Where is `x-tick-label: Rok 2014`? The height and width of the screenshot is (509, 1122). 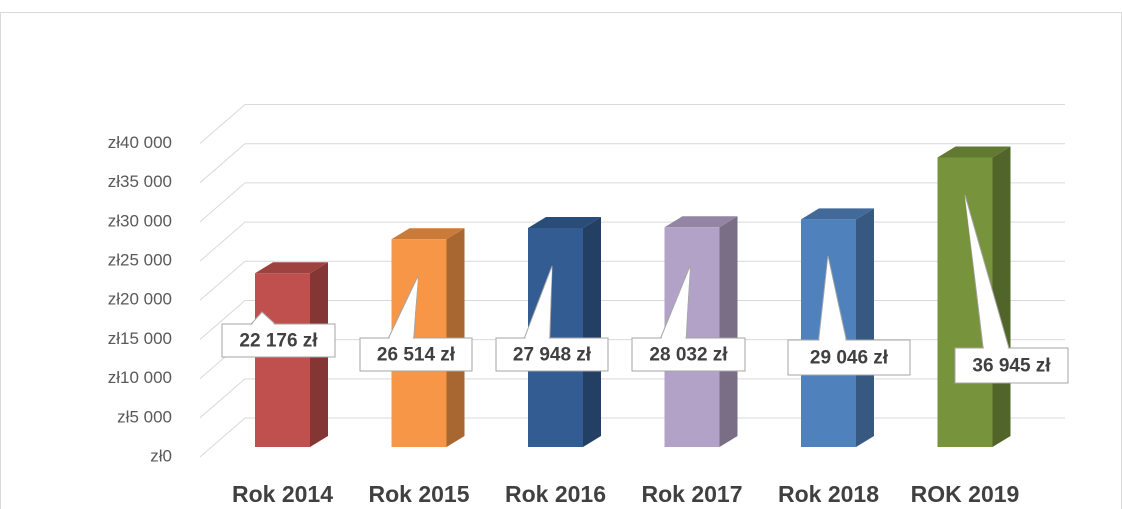 x-tick-label: Rok 2014 is located at coordinates (282, 494).